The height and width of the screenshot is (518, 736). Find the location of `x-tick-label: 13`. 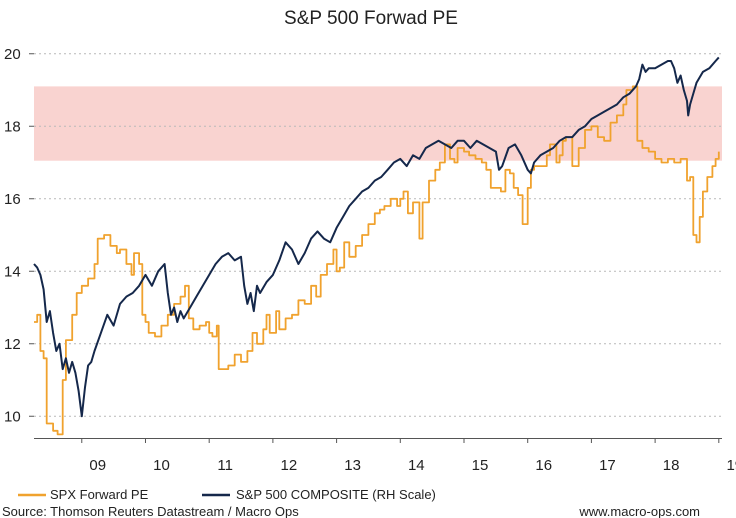

x-tick-label: 13 is located at coordinates (352, 465).